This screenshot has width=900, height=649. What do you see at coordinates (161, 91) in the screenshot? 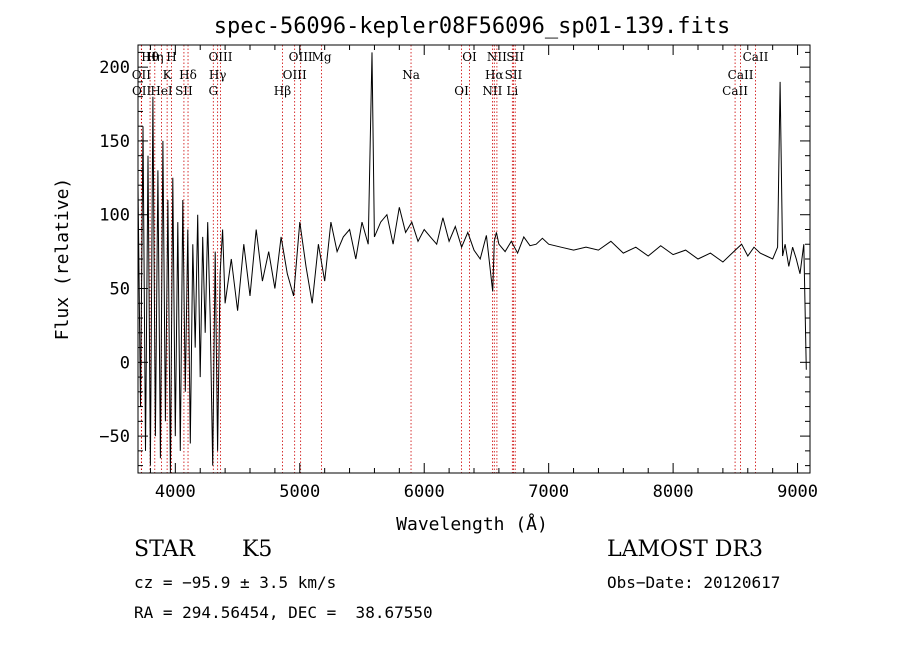
I see `spectral-line-label: HeI` at bounding box center [161, 91].